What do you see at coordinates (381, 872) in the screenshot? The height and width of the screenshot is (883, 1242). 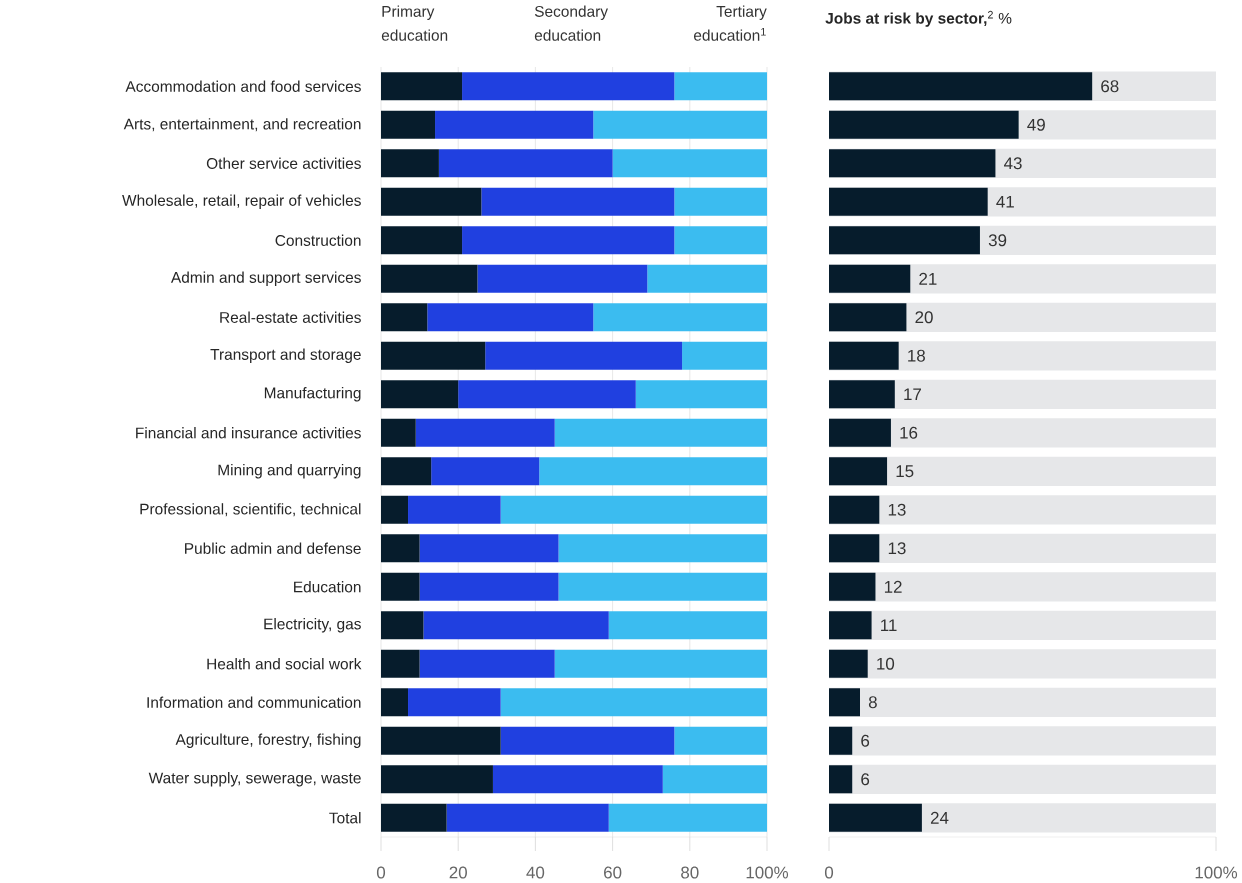 I see `x-tick-label: 0` at bounding box center [381, 872].